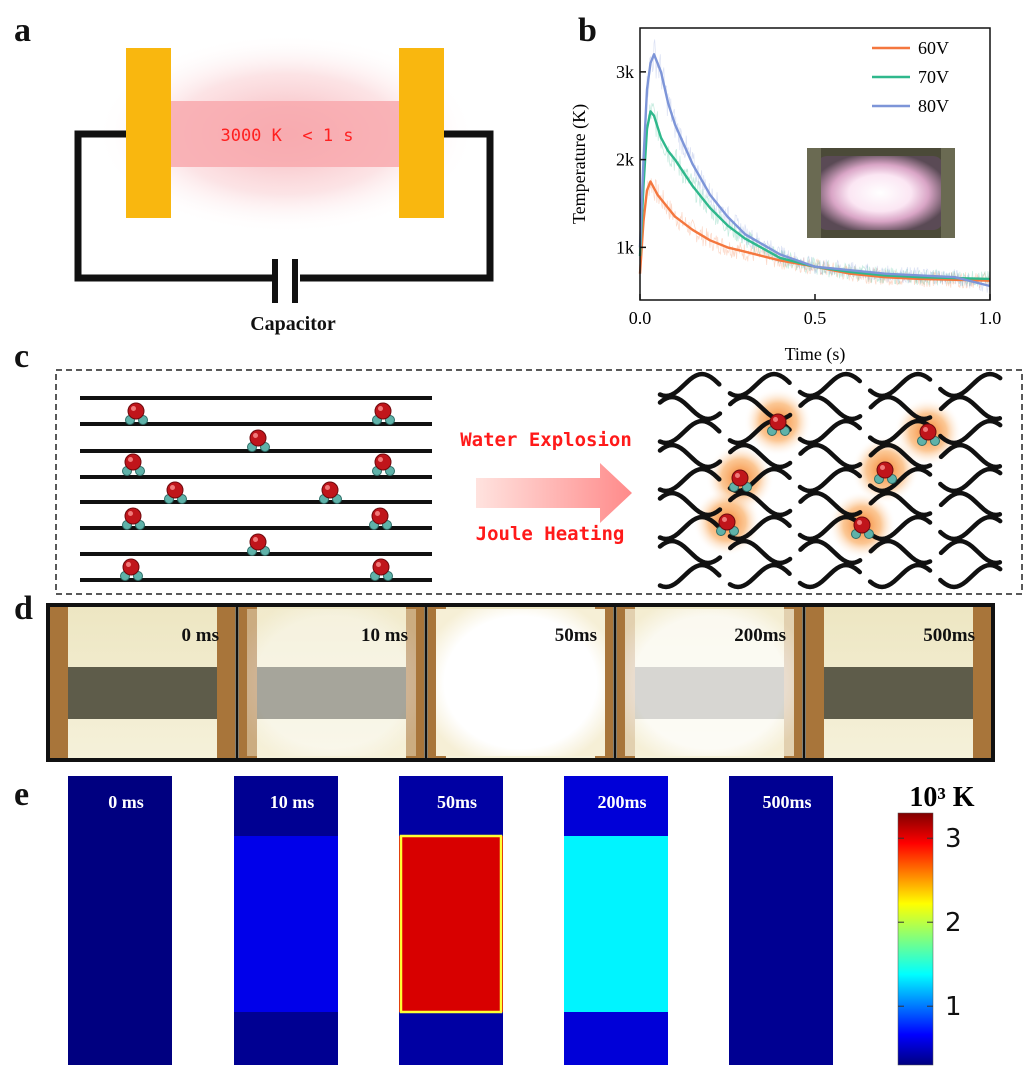  Describe the element at coordinates (550, 534) in the screenshot. I see `joule-heating-label: Joule Heating` at that location.